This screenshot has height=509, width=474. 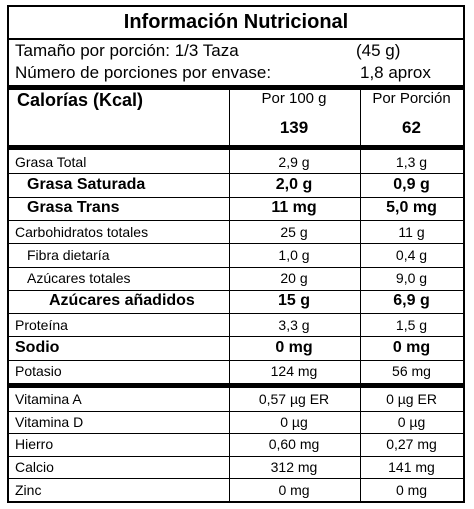 What do you see at coordinates (236, 278) in the screenshot?
I see `nutrient-row-azucares-totales: Azúcares totales 20 g 9,0 g` at bounding box center [236, 278].